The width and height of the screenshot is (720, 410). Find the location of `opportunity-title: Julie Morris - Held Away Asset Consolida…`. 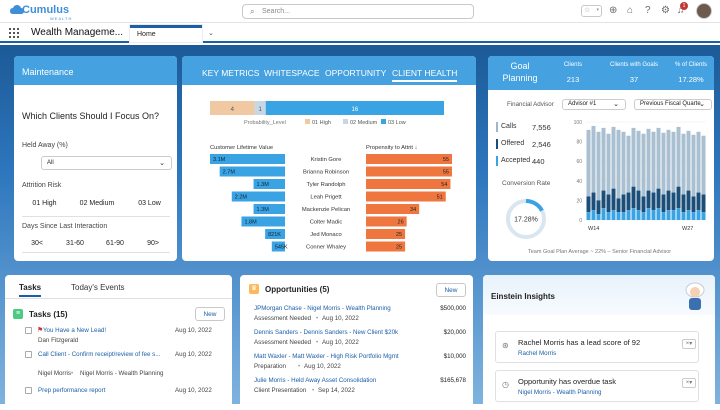

opportunity-title: Julie Morris - Held Away Asset Consolida… is located at coordinates (315, 380).